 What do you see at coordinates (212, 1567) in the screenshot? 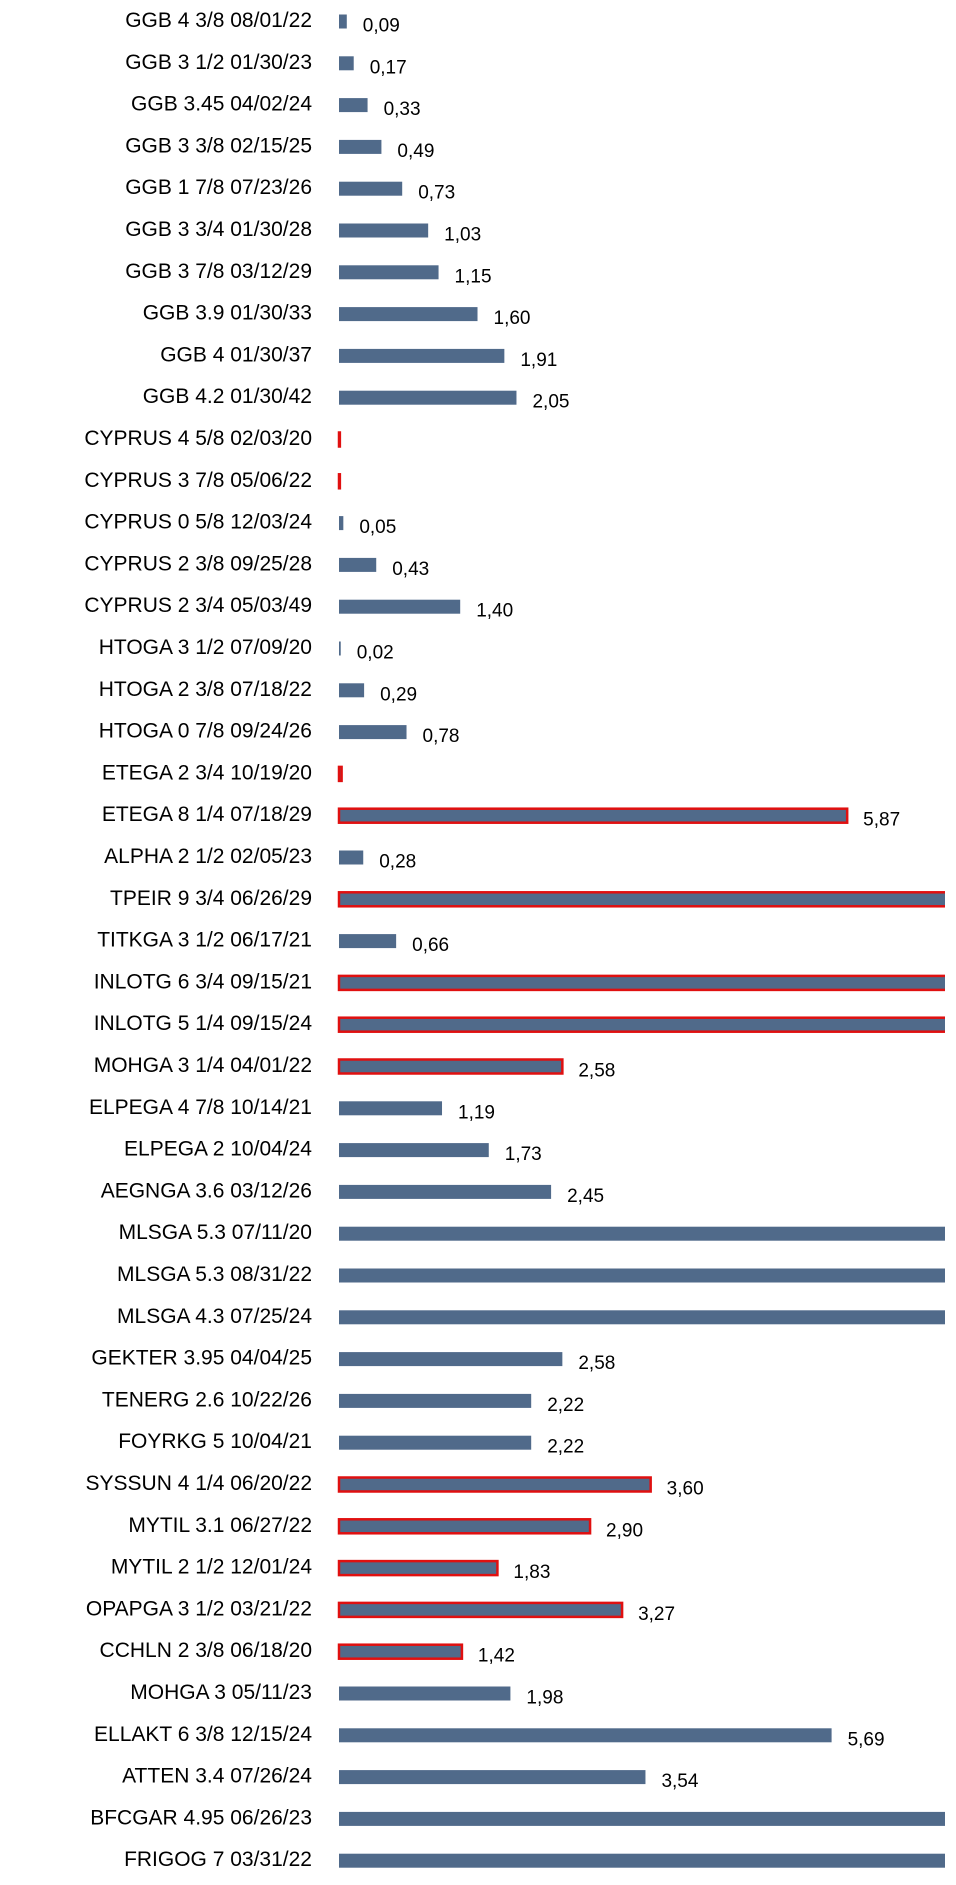
I see `y-tick-label: MYTIL 2 1/2 12/01/24` at bounding box center [212, 1567].